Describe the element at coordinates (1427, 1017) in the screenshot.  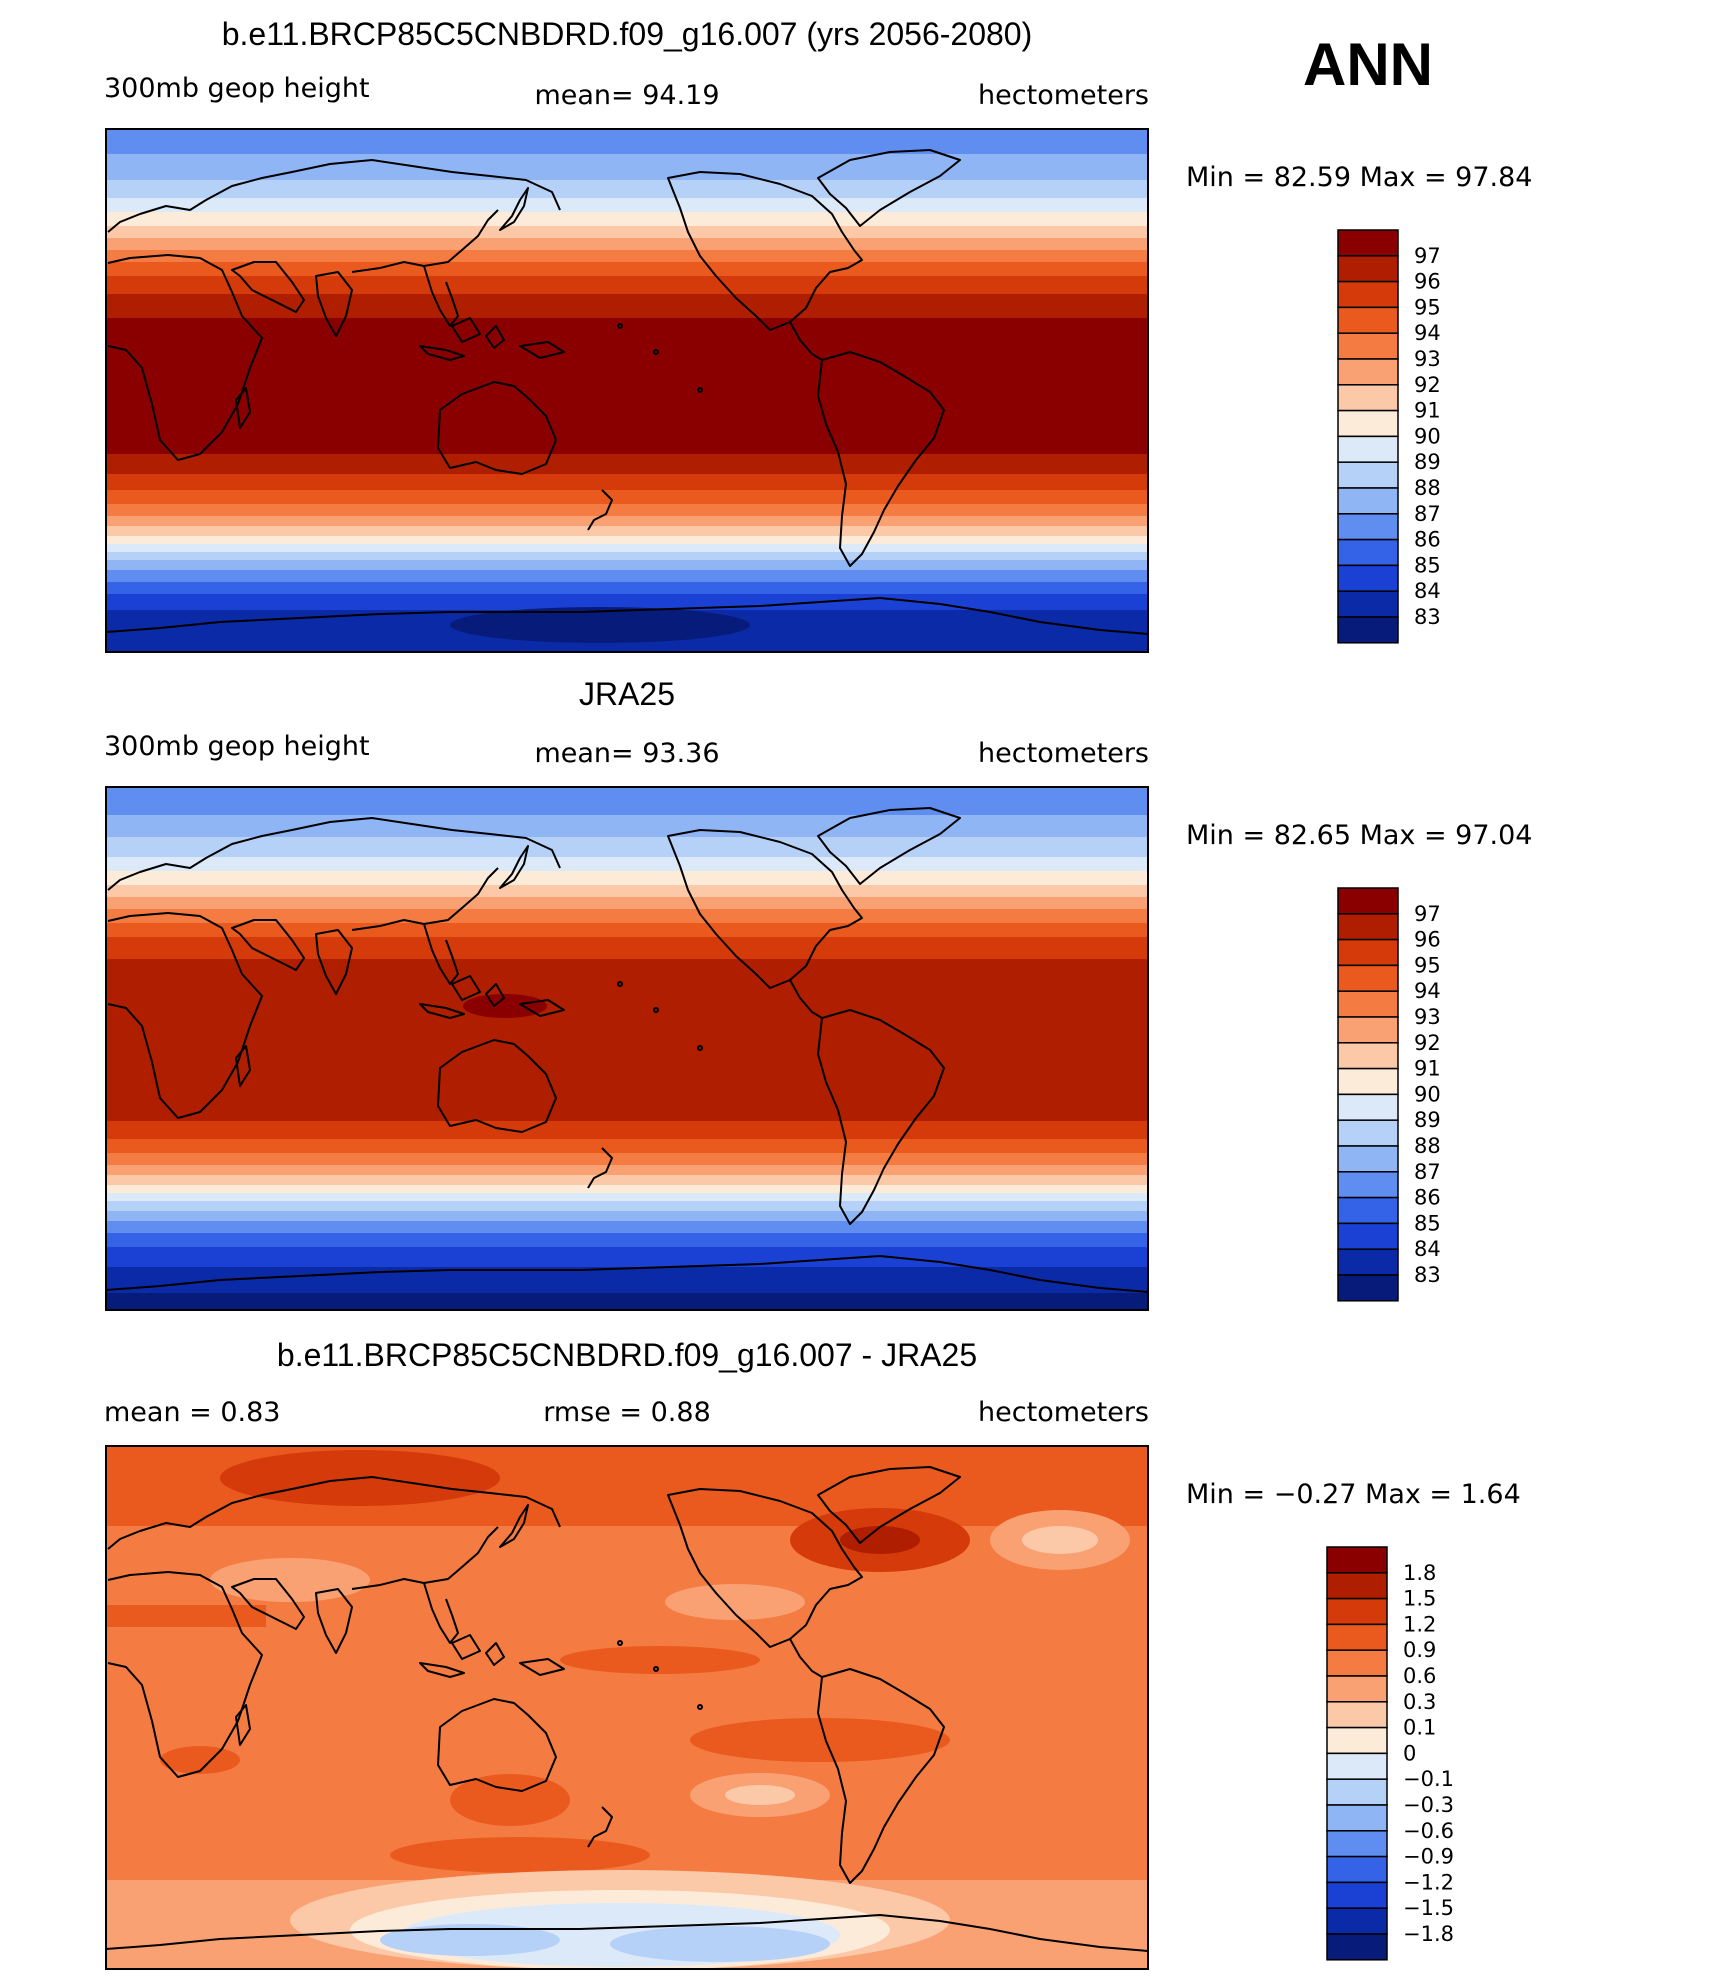
I see `colorbar-tick-label: 93` at that location.